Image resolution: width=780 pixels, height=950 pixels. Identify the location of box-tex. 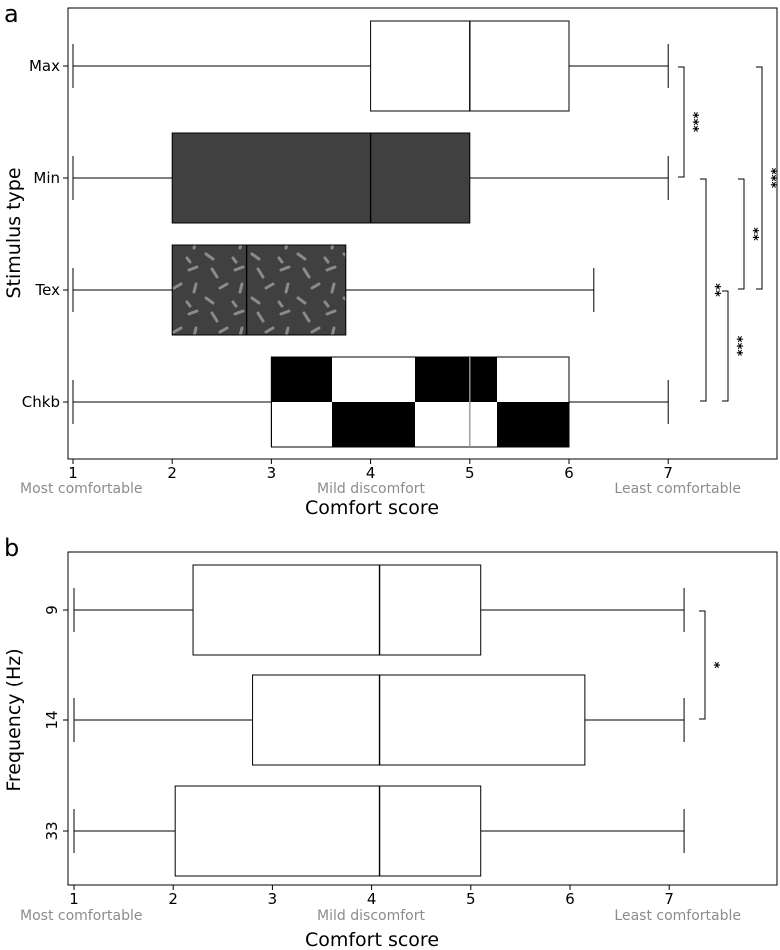
(333, 290).